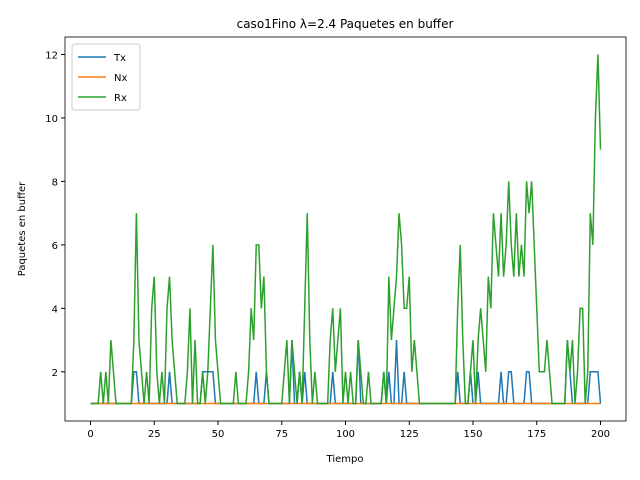 The width and height of the screenshot is (640, 480). I want to click on chart-title: caso1Fino λ=2.4 Paquetes en buffer, so click(345, 24).